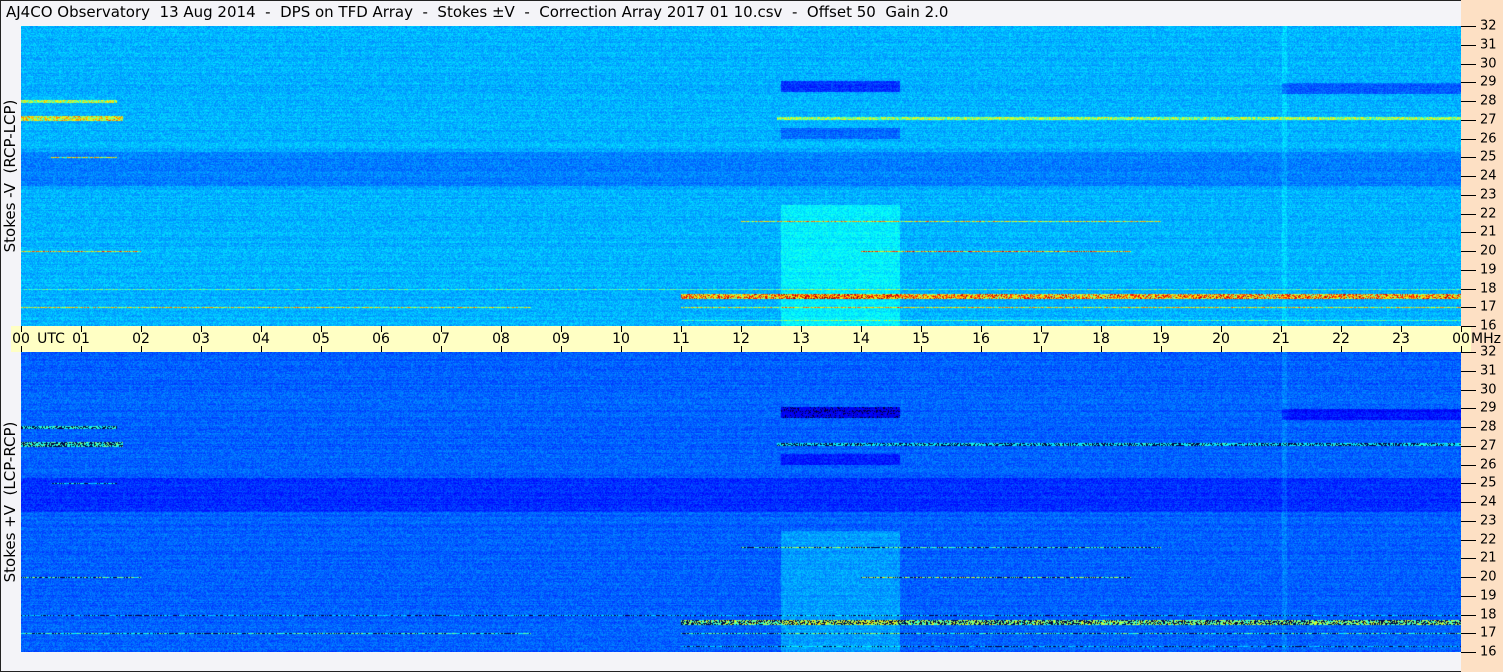 The width and height of the screenshot is (1503, 672). Describe the element at coordinates (1488, 596) in the screenshot. I see `y-tick-label: 19` at that location.